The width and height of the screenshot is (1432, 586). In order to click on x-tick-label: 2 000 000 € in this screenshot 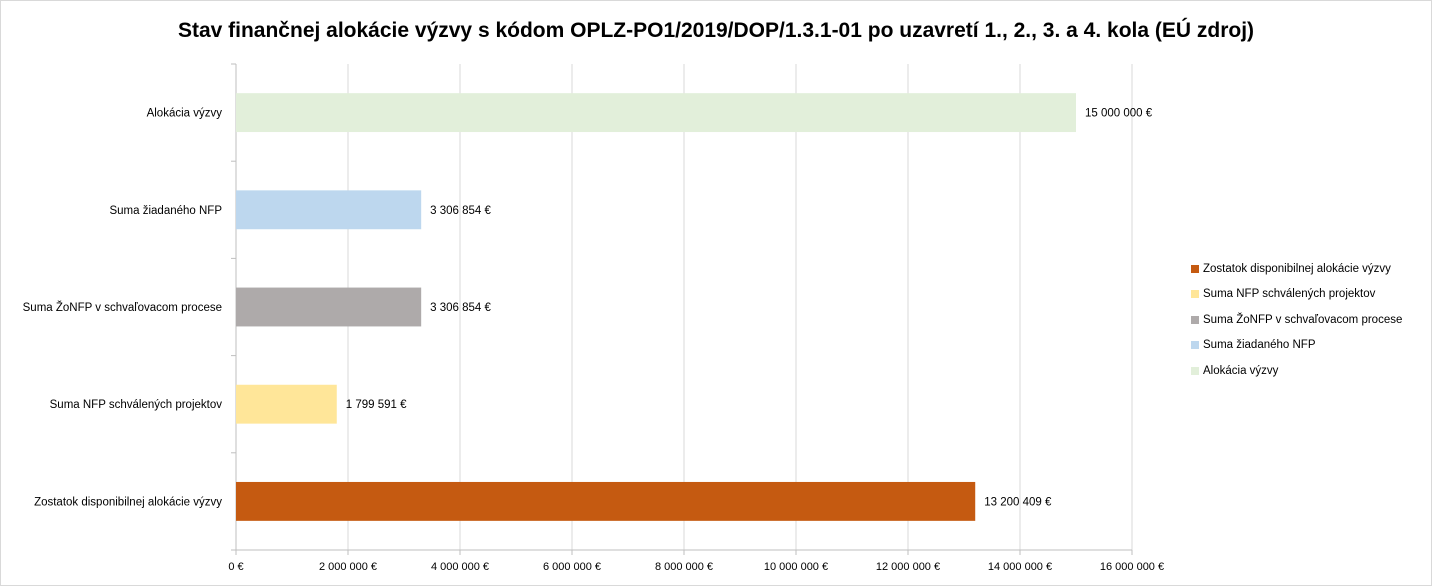, I will do `click(348, 567)`.